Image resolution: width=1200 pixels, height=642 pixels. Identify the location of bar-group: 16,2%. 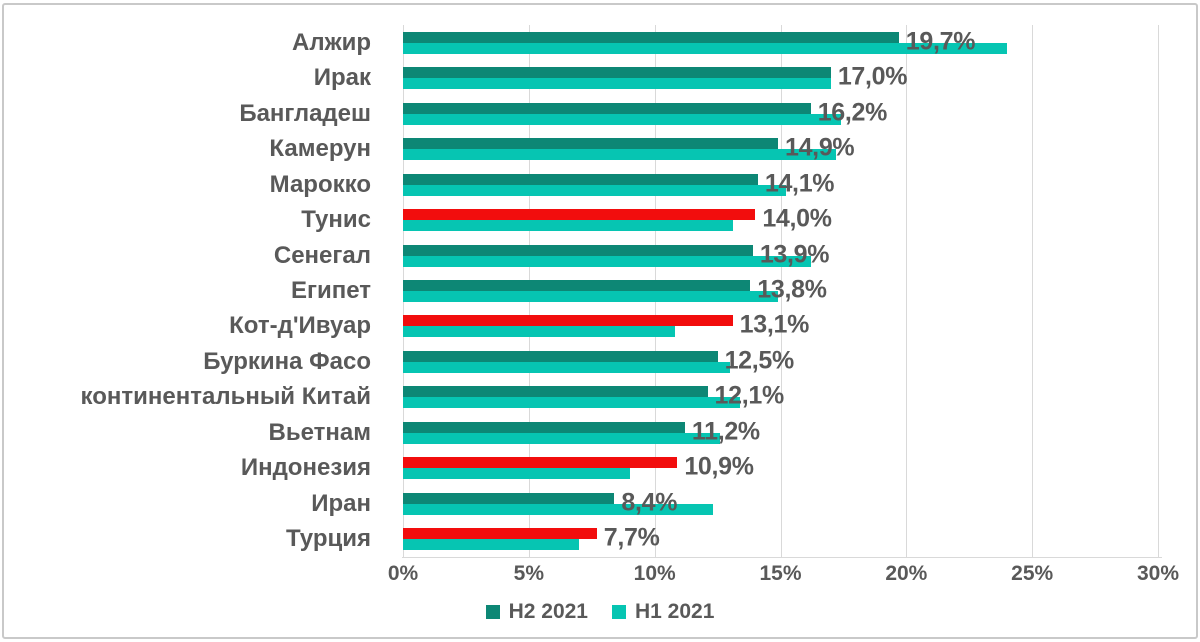
(783, 113).